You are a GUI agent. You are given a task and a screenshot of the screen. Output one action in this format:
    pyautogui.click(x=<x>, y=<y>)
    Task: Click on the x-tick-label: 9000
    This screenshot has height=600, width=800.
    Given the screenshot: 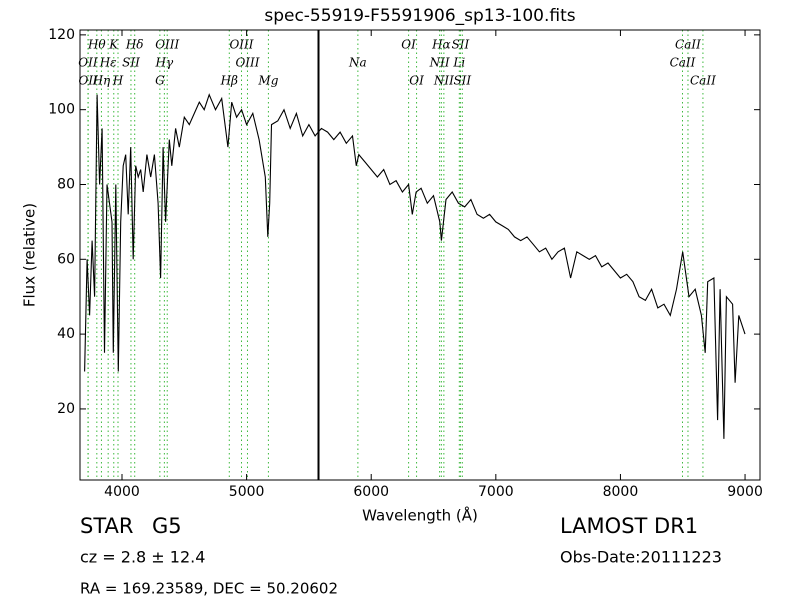 What is the action you would take?
    pyautogui.click(x=745, y=492)
    